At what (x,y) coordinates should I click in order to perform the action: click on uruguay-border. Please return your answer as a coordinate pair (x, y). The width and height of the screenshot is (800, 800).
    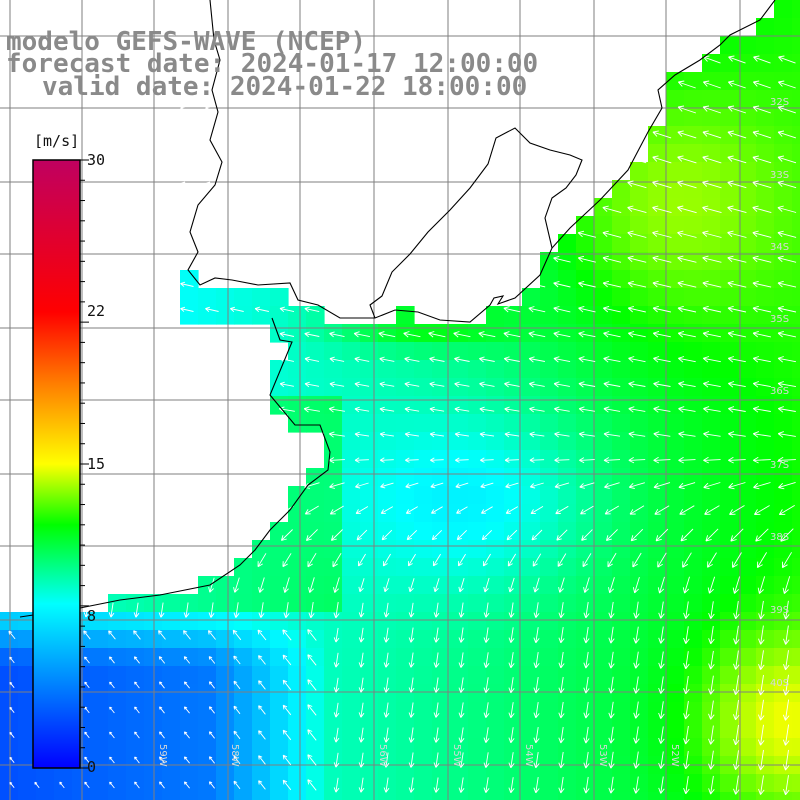
    Looking at the image, I should click on (476, 223).